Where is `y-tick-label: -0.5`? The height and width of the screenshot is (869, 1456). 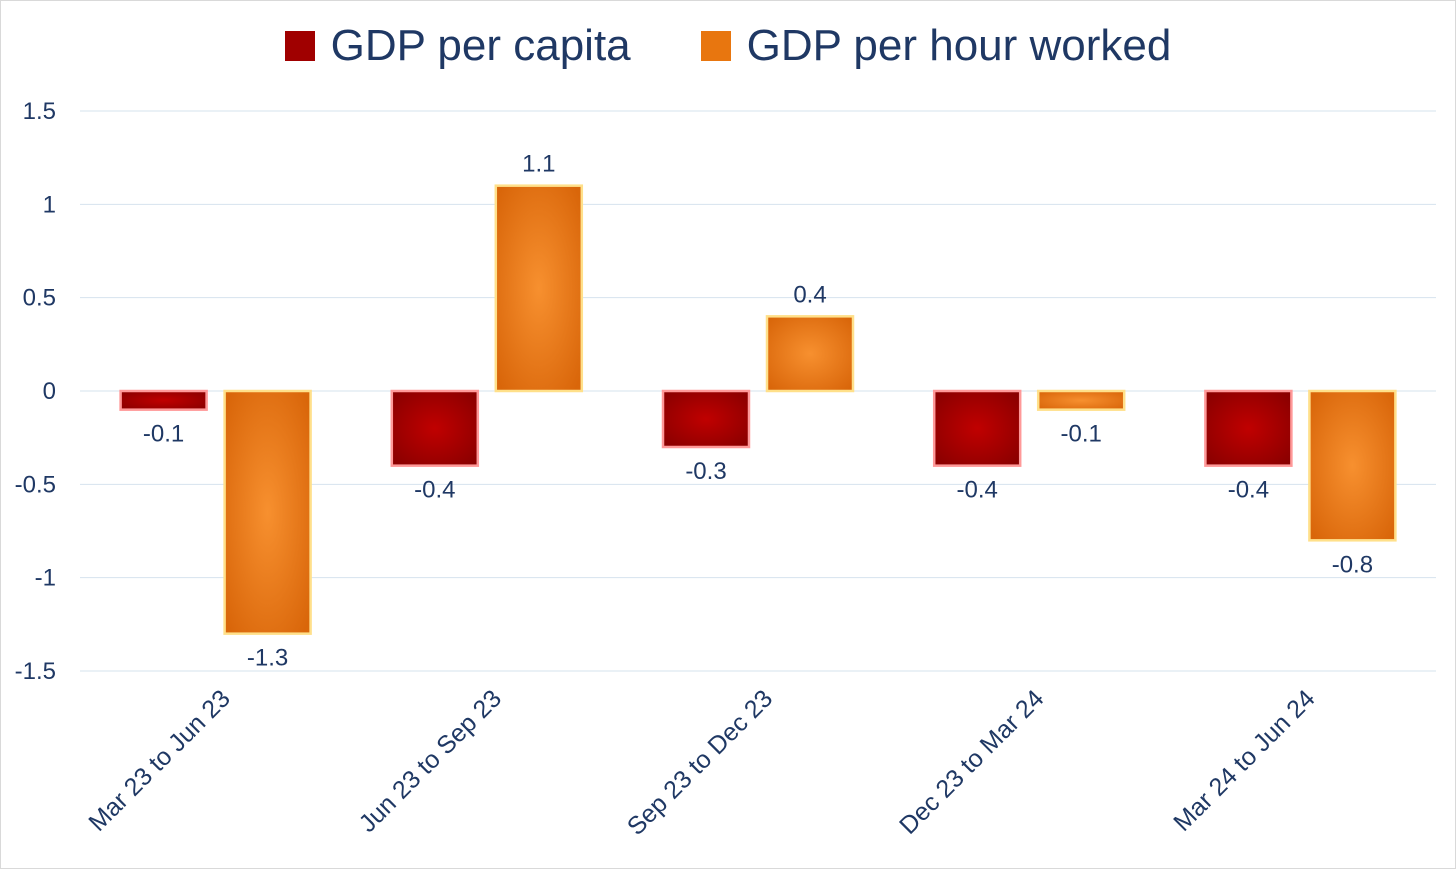 y-tick-label: -0.5 is located at coordinates (35, 484).